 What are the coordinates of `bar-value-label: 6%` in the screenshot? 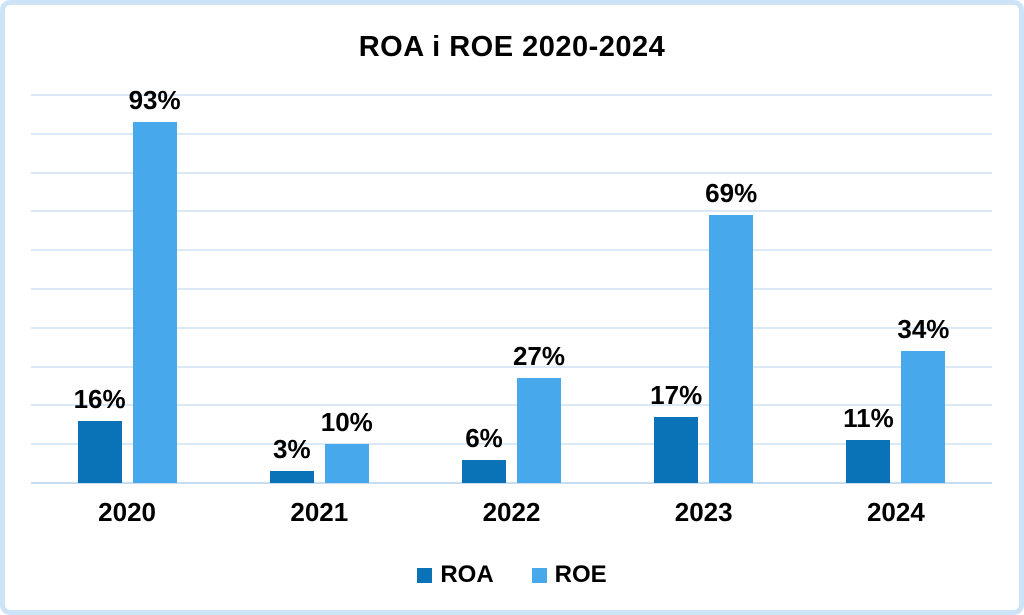 It's located at (484, 437).